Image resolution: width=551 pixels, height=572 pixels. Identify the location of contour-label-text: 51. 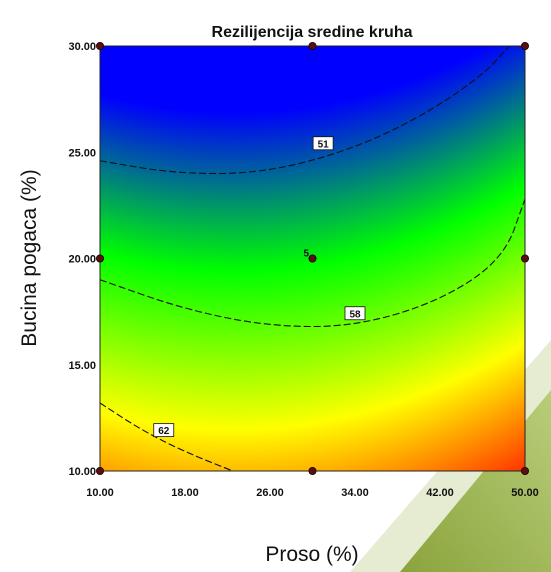
(324, 144).